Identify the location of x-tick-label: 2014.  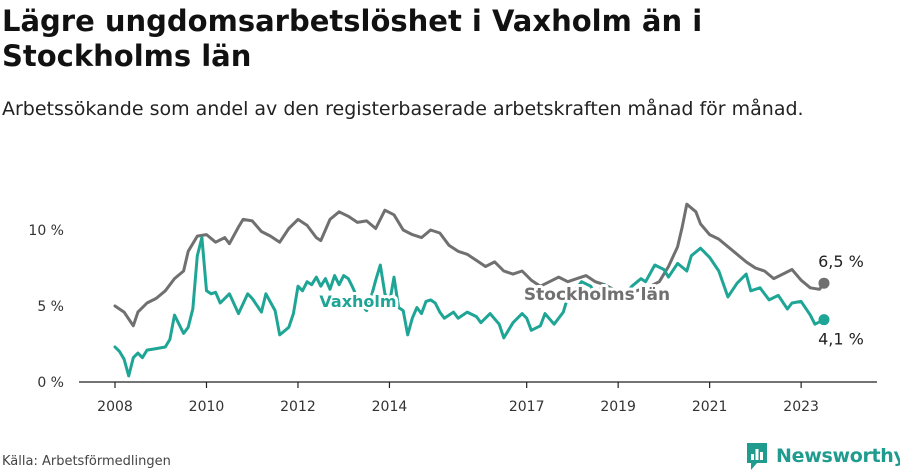
(390, 407).